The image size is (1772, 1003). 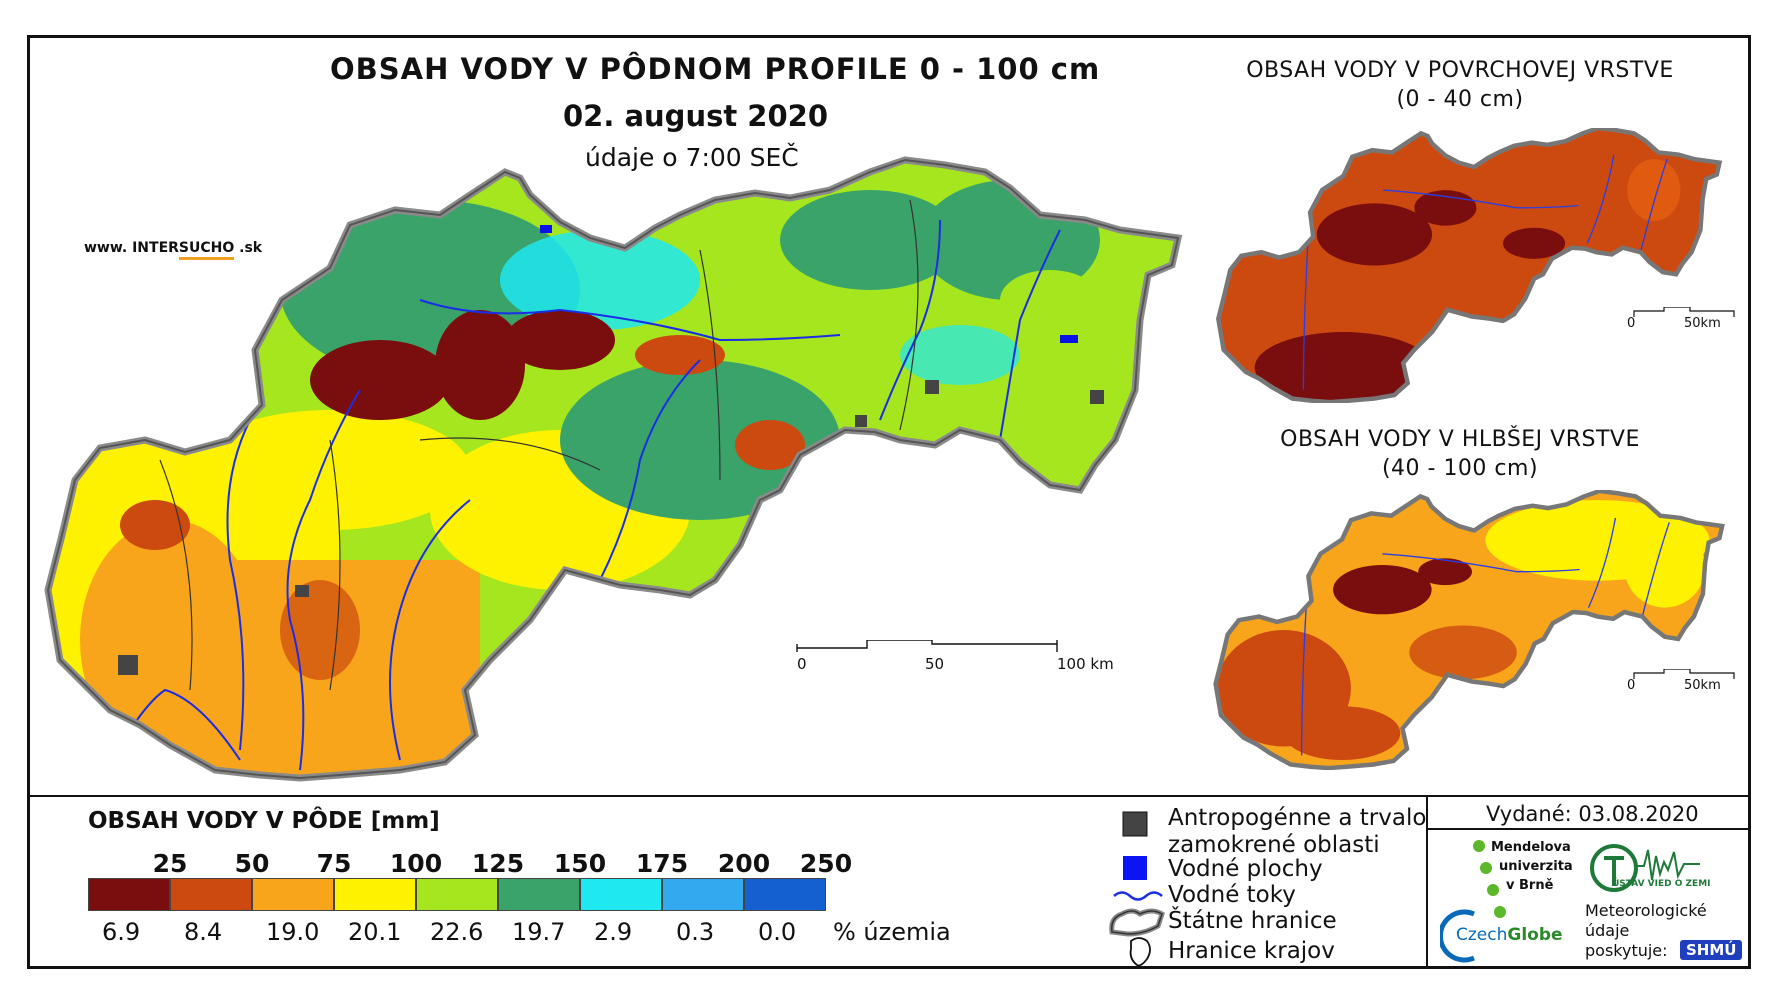 I want to click on legend-percent: 20.1, so click(x=375, y=932).